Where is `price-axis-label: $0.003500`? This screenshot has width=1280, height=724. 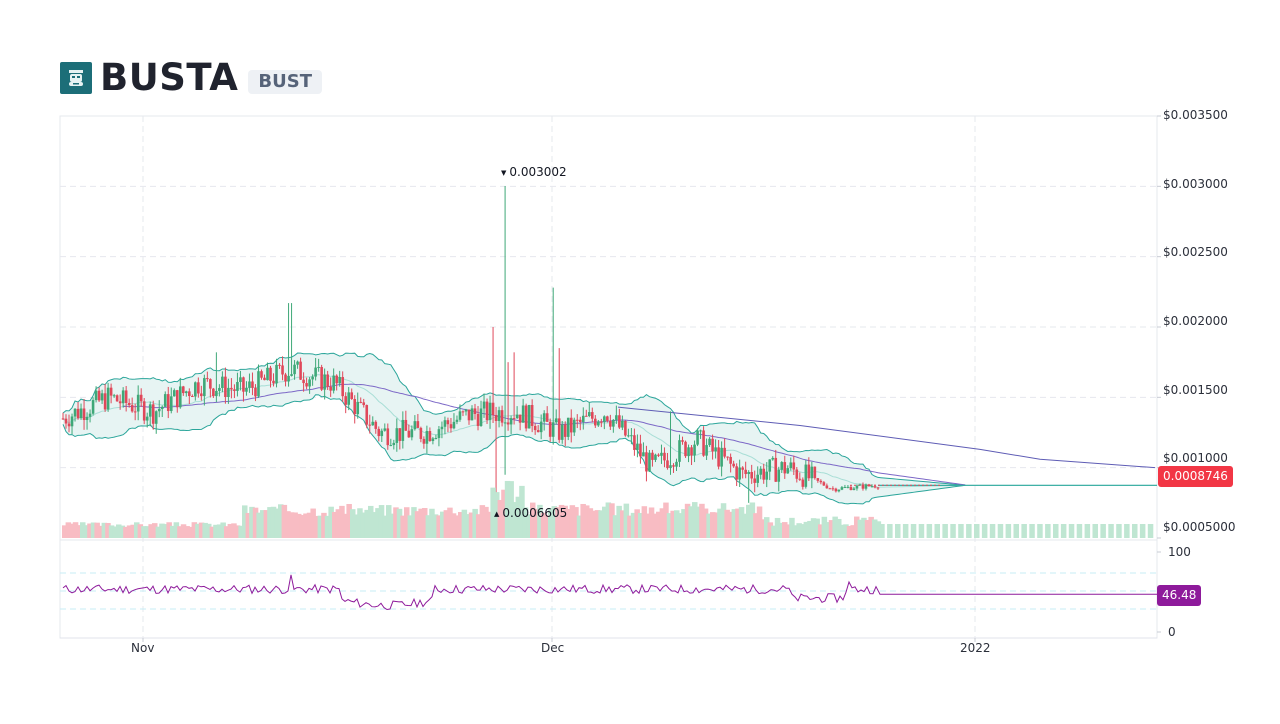 price-axis-label: $0.003500 is located at coordinates (1195, 115).